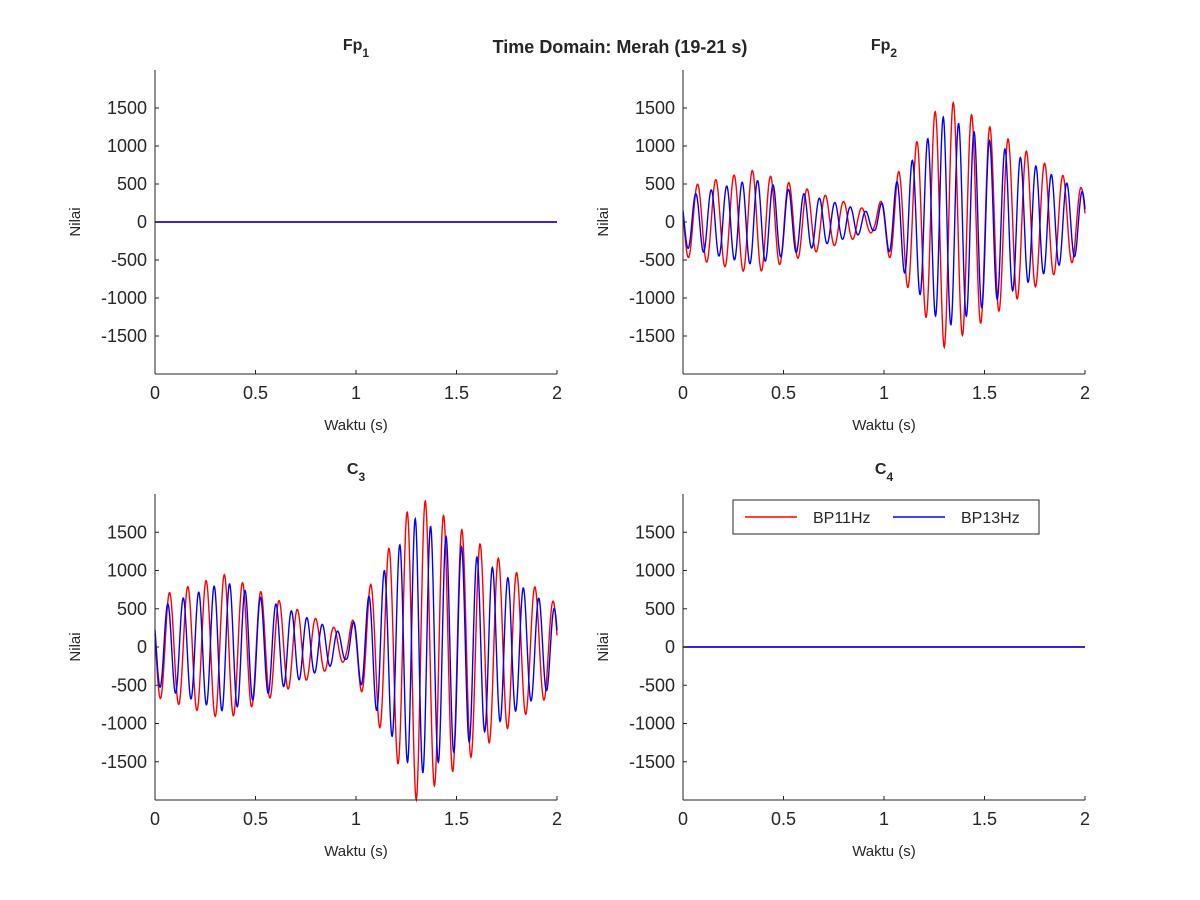 Image resolution: width=1200 pixels, height=900 pixels. Describe the element at coordinates (620, 47) in the screenshot. I see `figure-title: Time Domain: Merah (19-21 s)` at that location.